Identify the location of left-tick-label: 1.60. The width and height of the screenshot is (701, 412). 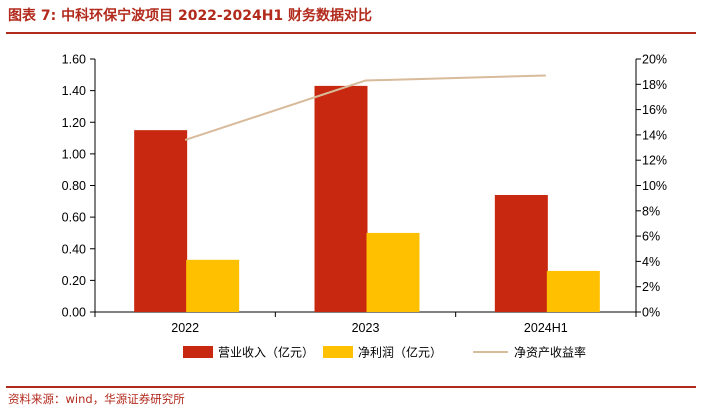
(74, 60).